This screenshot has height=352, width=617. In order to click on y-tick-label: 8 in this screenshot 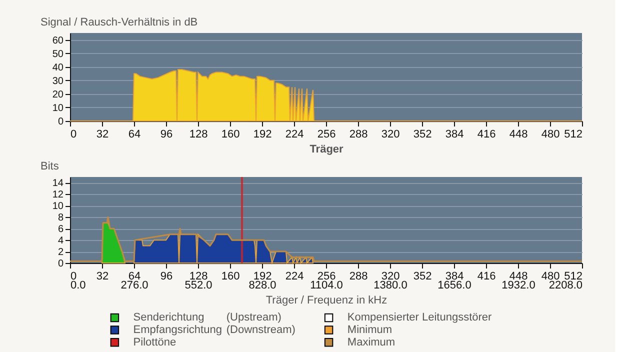, I will do `click(61, 218)`.